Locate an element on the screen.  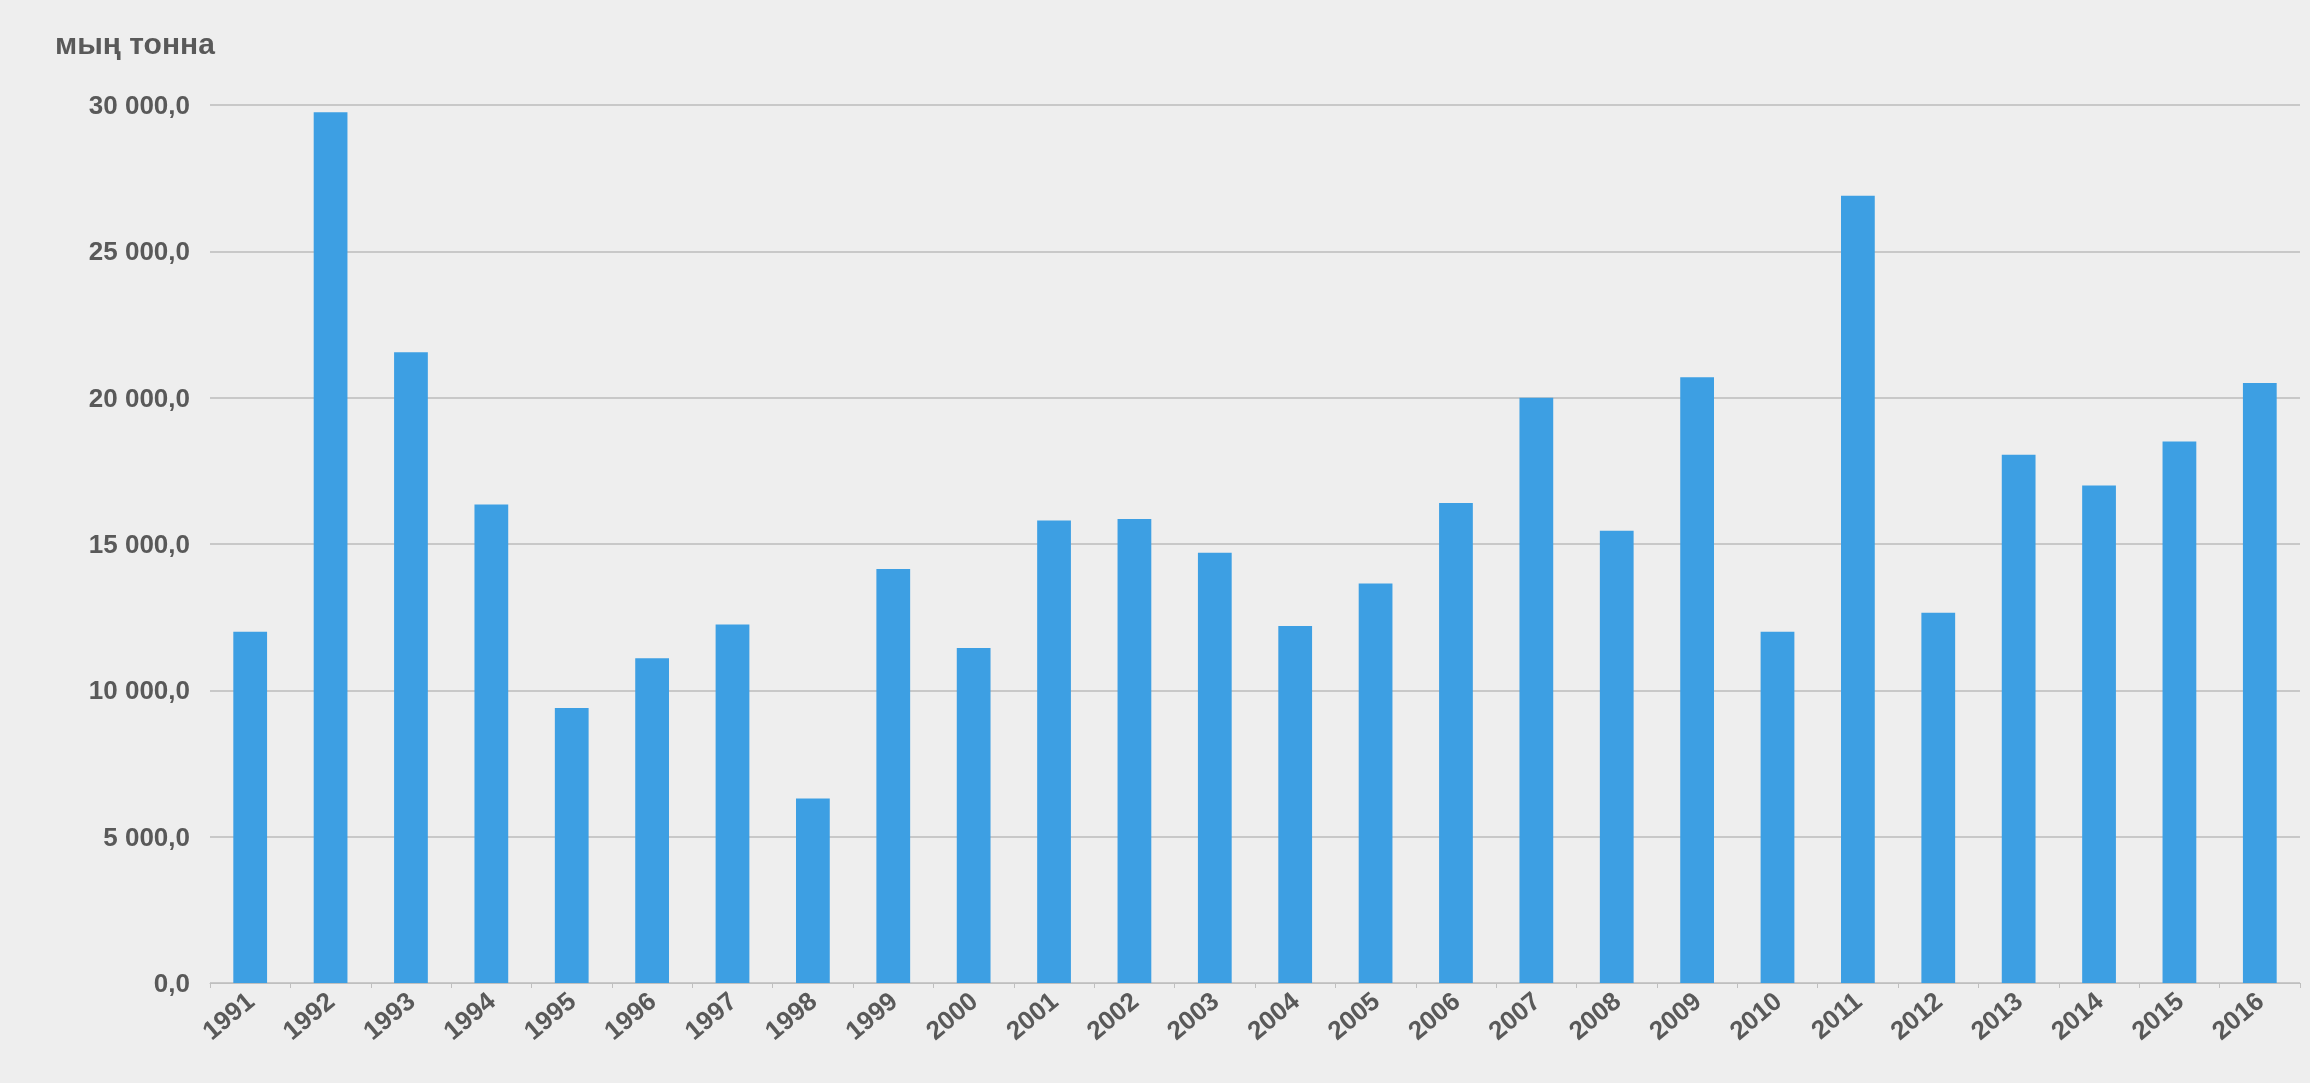
y-tick-label: 25 000,0 is located at coordinates (139, 251).